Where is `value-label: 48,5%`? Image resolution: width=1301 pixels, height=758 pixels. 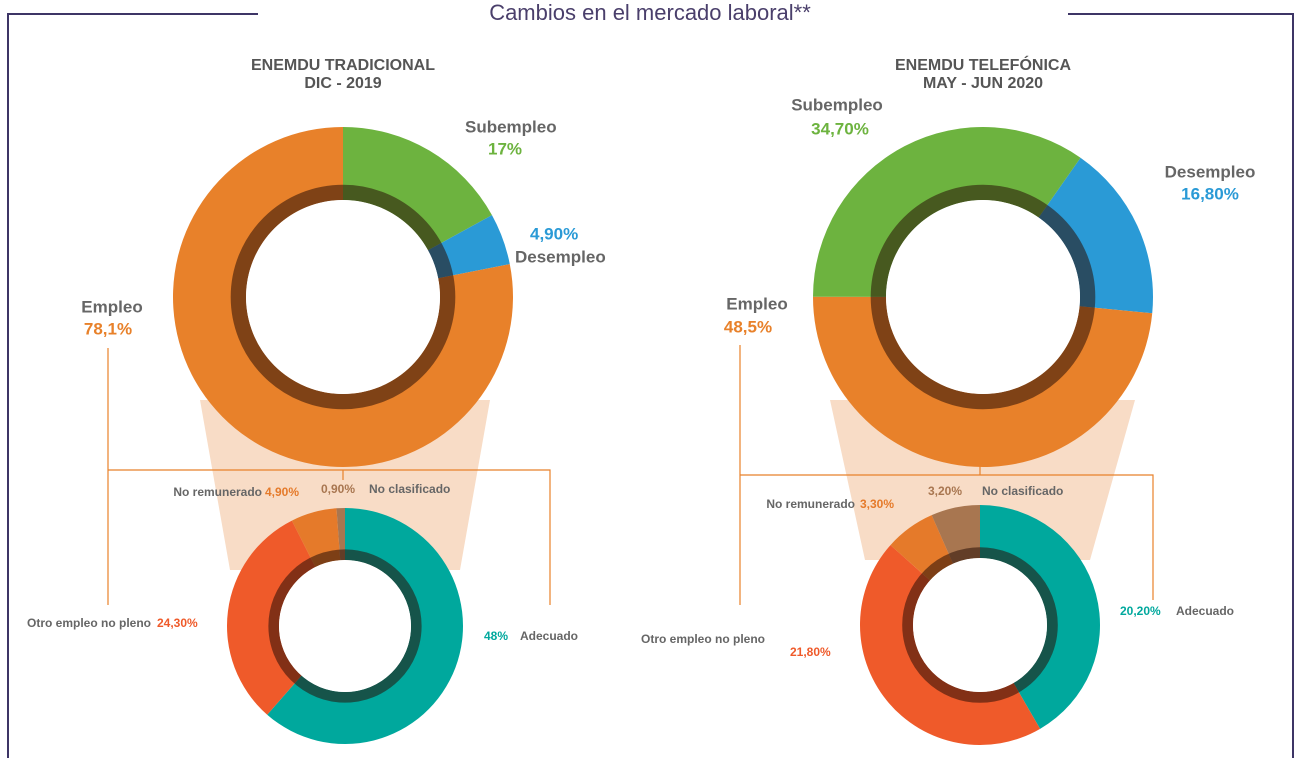
value-label: 48,5% is located at coordinates (748, 326).